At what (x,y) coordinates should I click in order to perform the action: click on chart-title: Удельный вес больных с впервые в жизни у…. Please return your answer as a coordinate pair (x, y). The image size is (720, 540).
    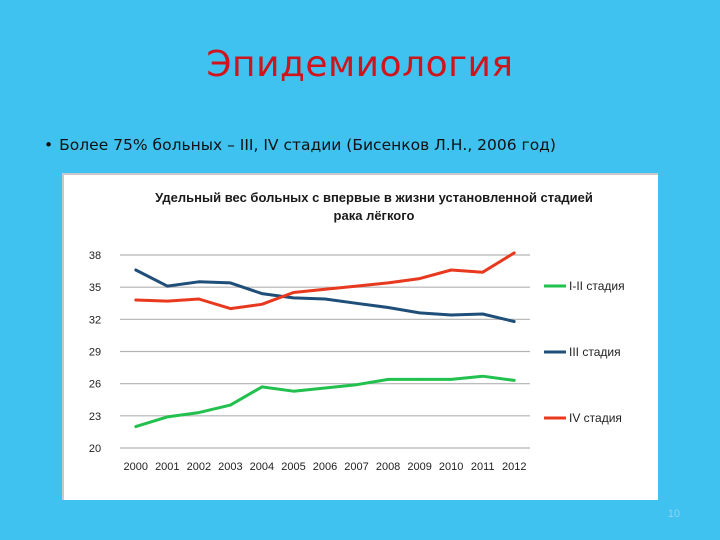
    Looking at the image, I should click on (374, 207).